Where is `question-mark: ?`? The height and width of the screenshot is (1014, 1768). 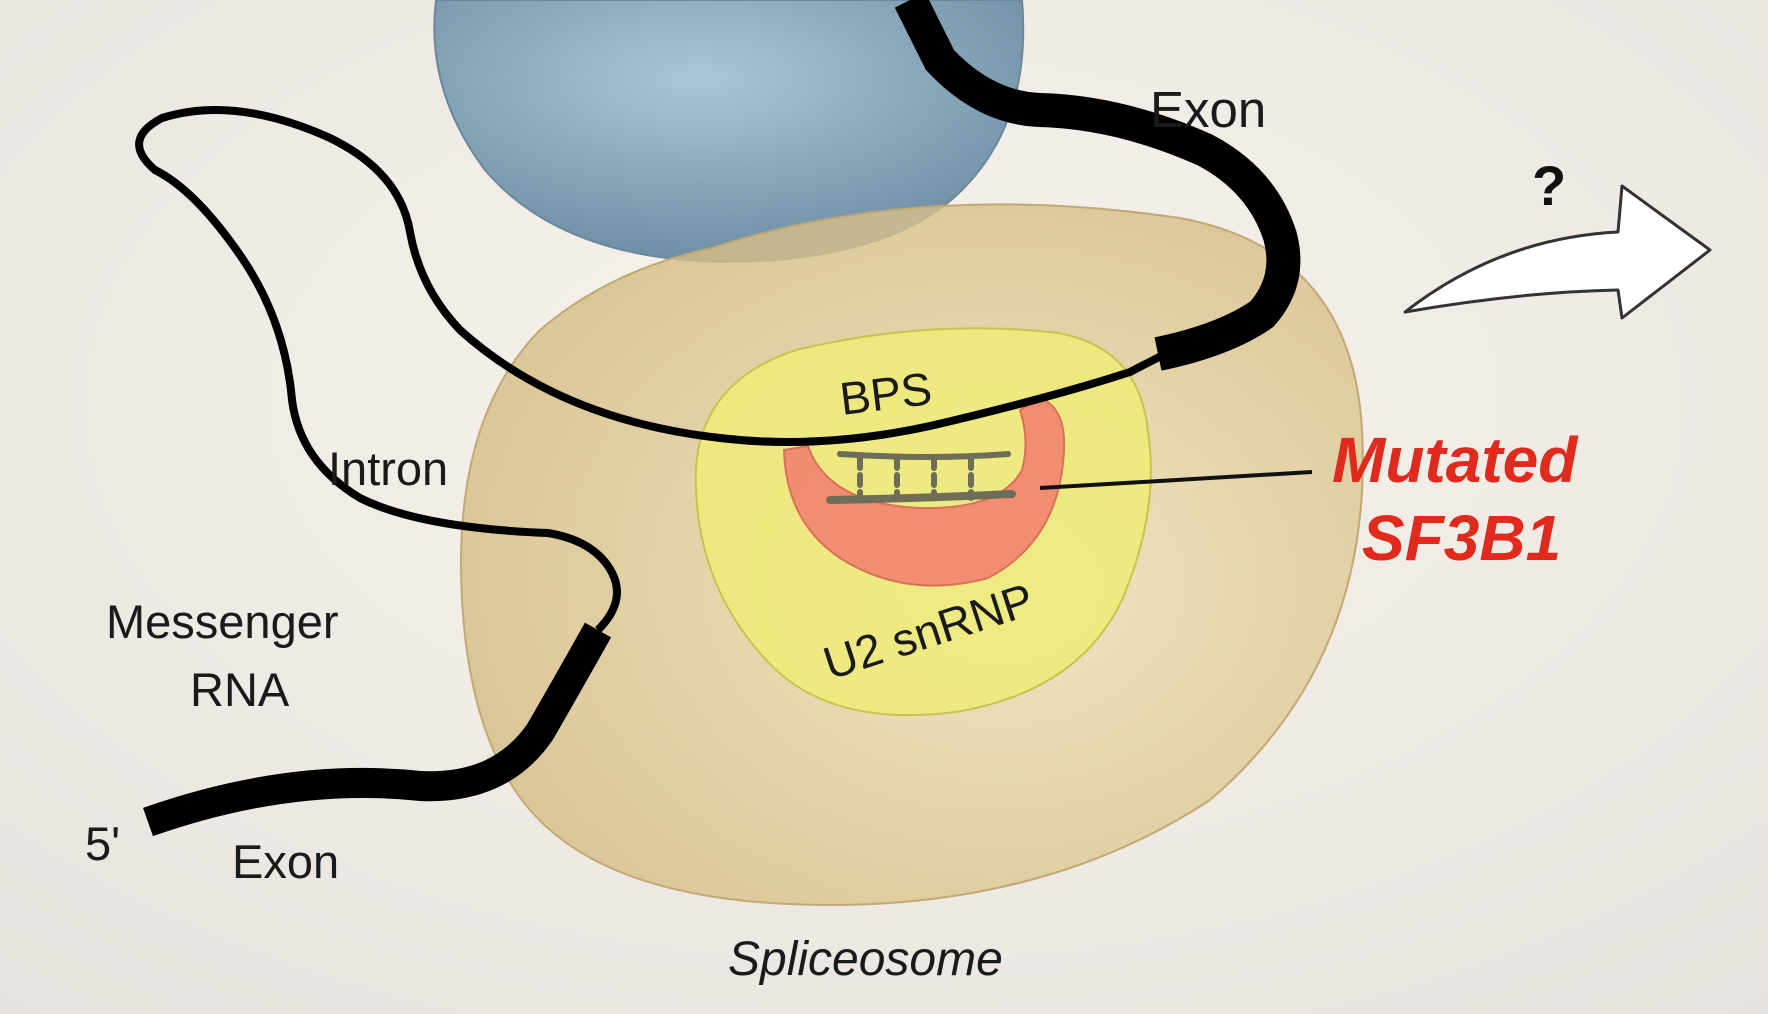
question-mark: ? is located at coordinates (1549, 185).